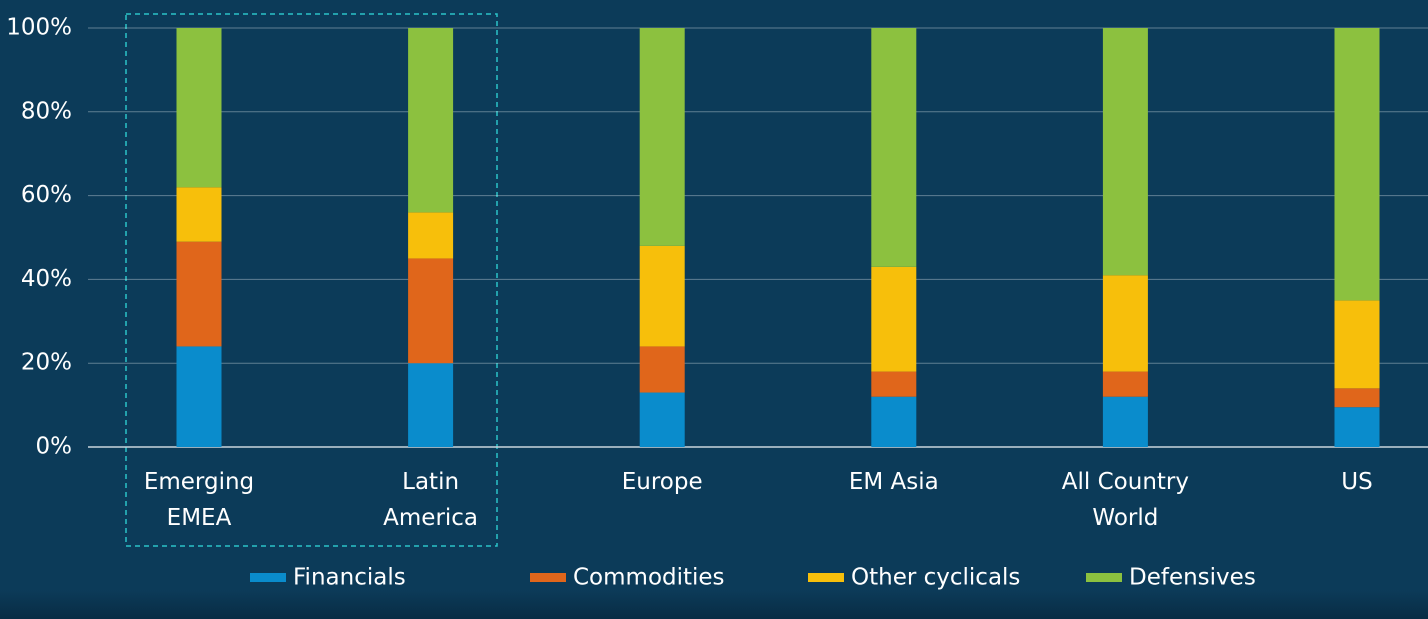  I want to click on legend-label: Commodities, so click(649, 578).